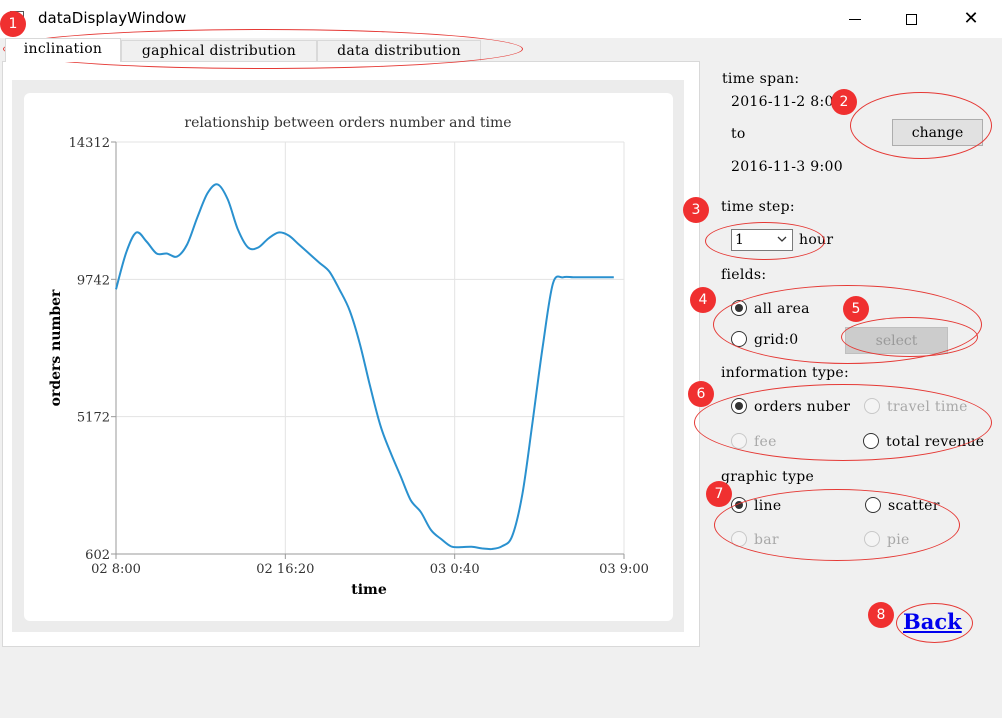 Image resolution: width=1002 pixels, height=718 pixels. Describe the element at coordinates (369, 590) in the screenshot. I see `x-axis-label: time` at that location.